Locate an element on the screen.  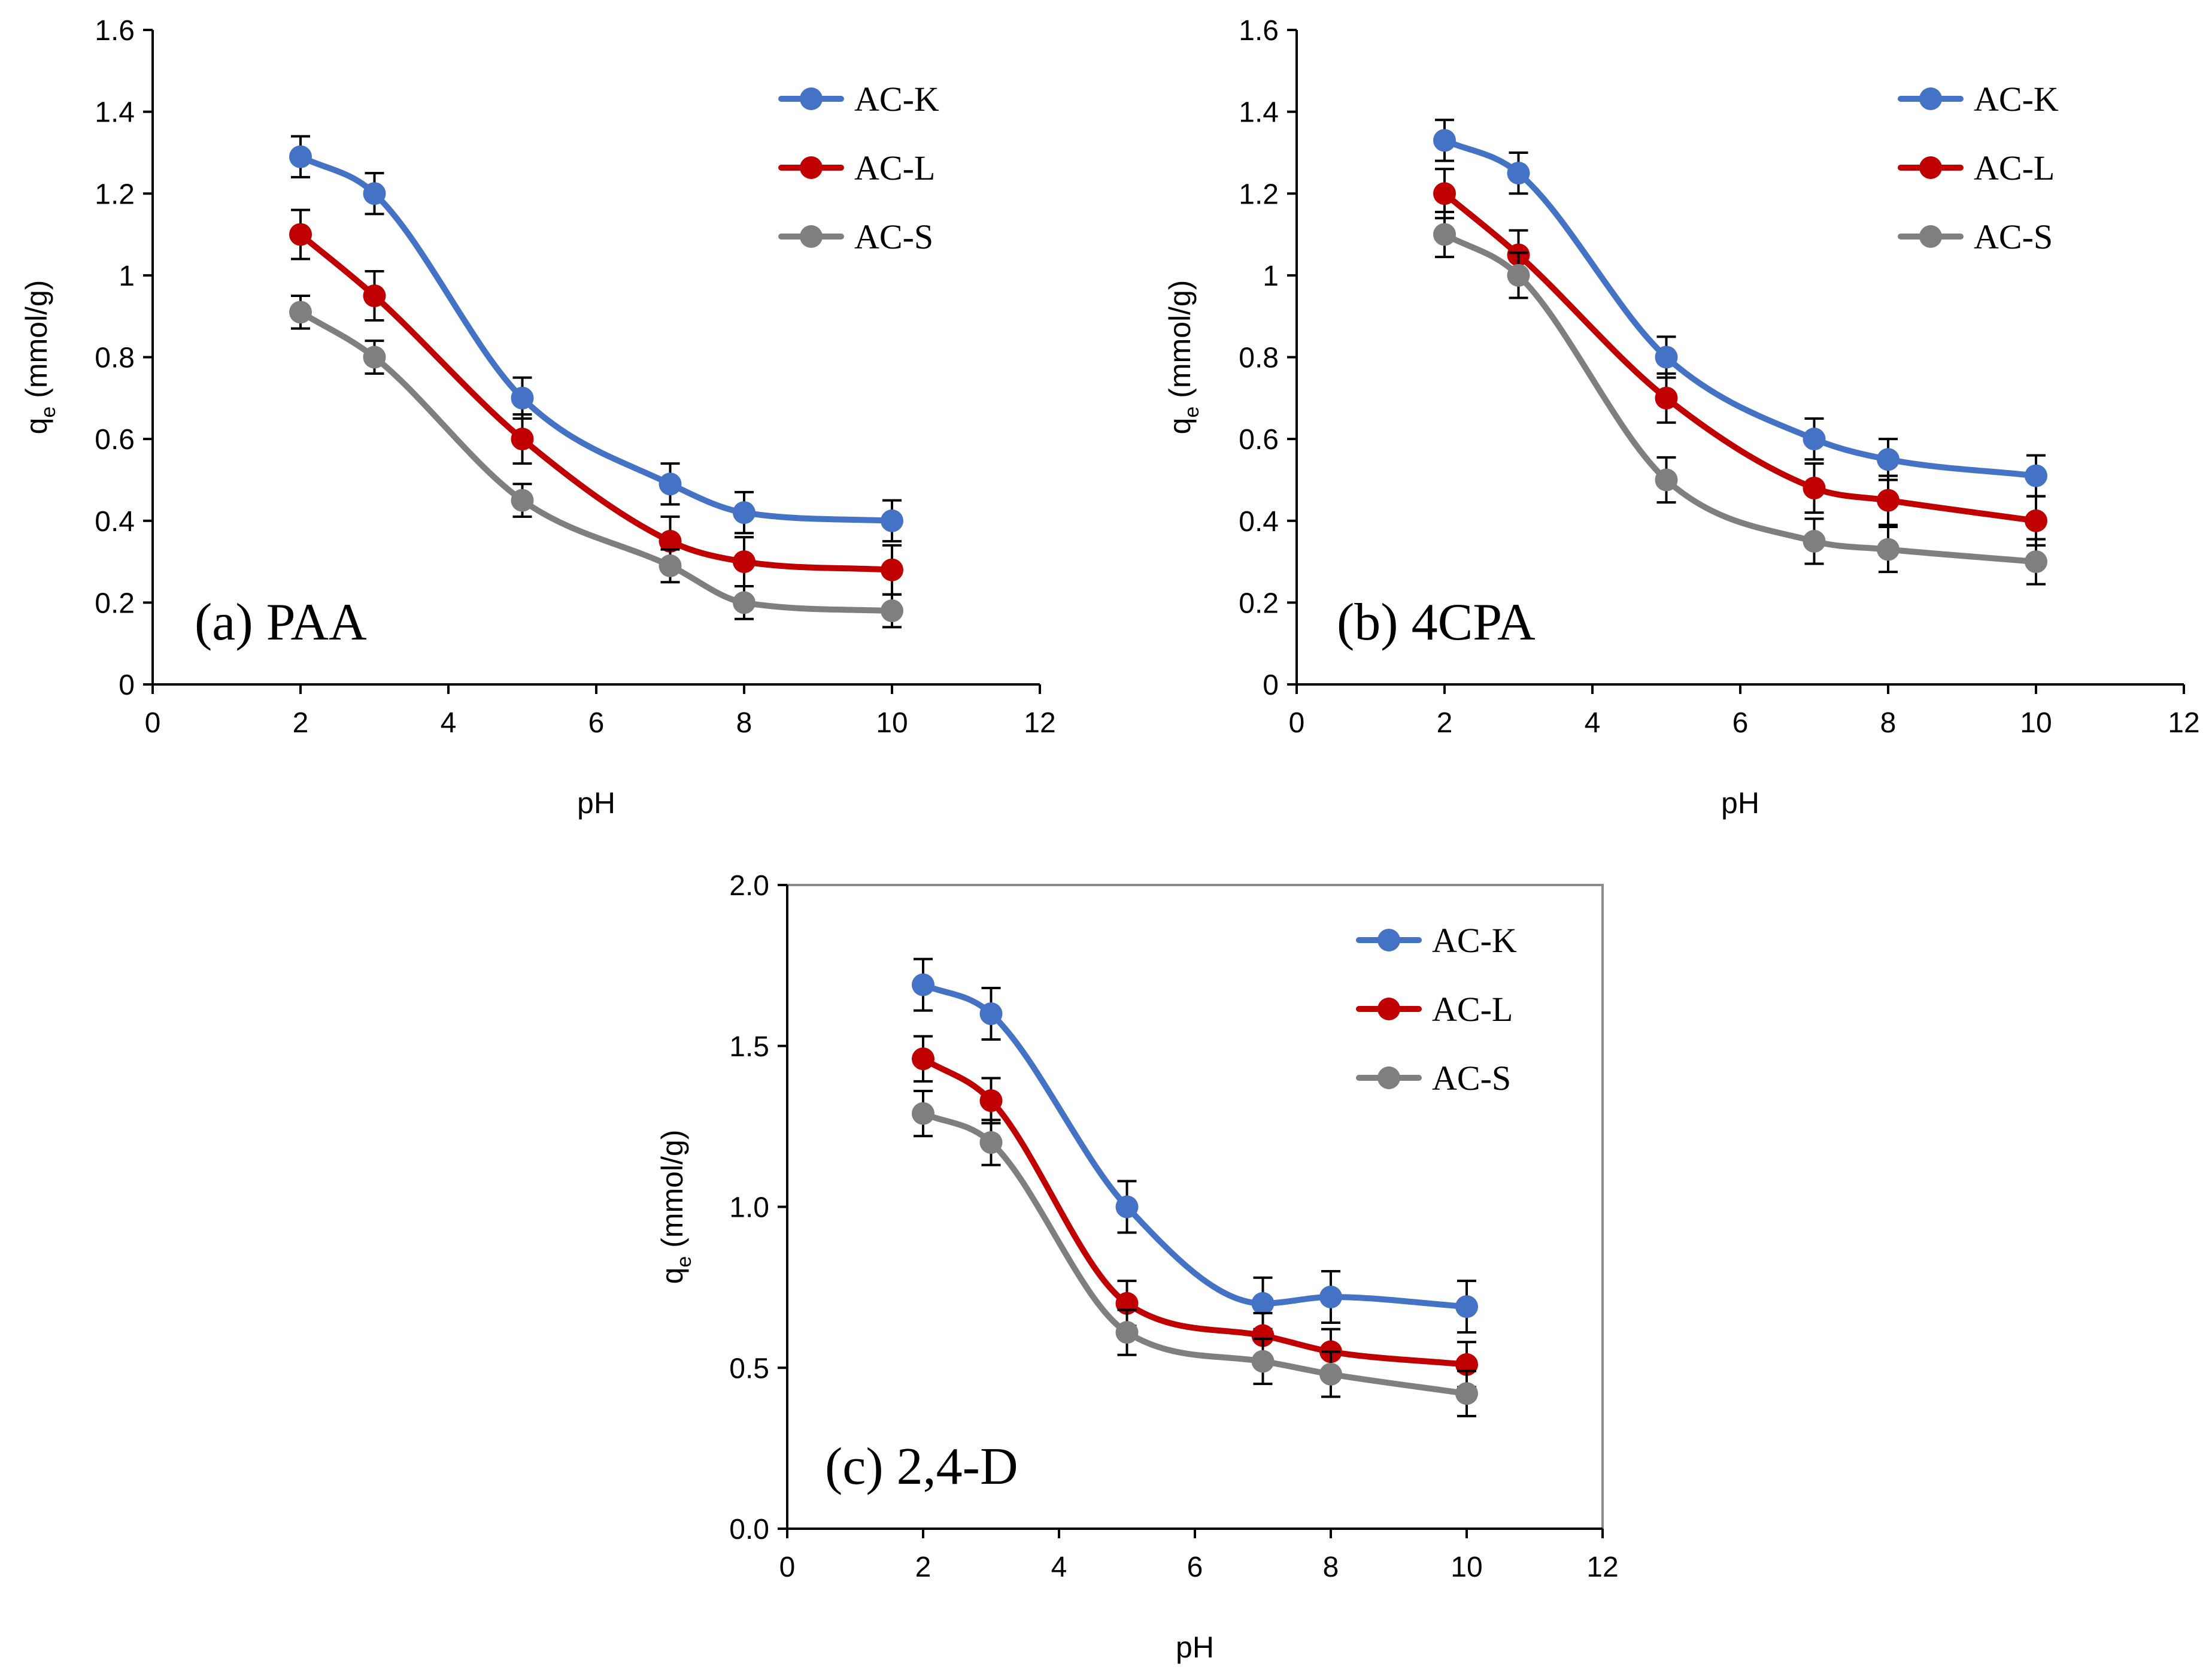
panel-label: (a) PAA is located at coordinates (281, 622).